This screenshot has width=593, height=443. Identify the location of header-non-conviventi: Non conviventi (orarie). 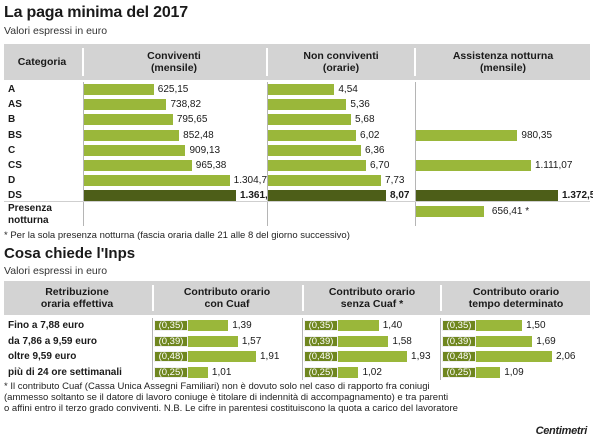
(341, 62).